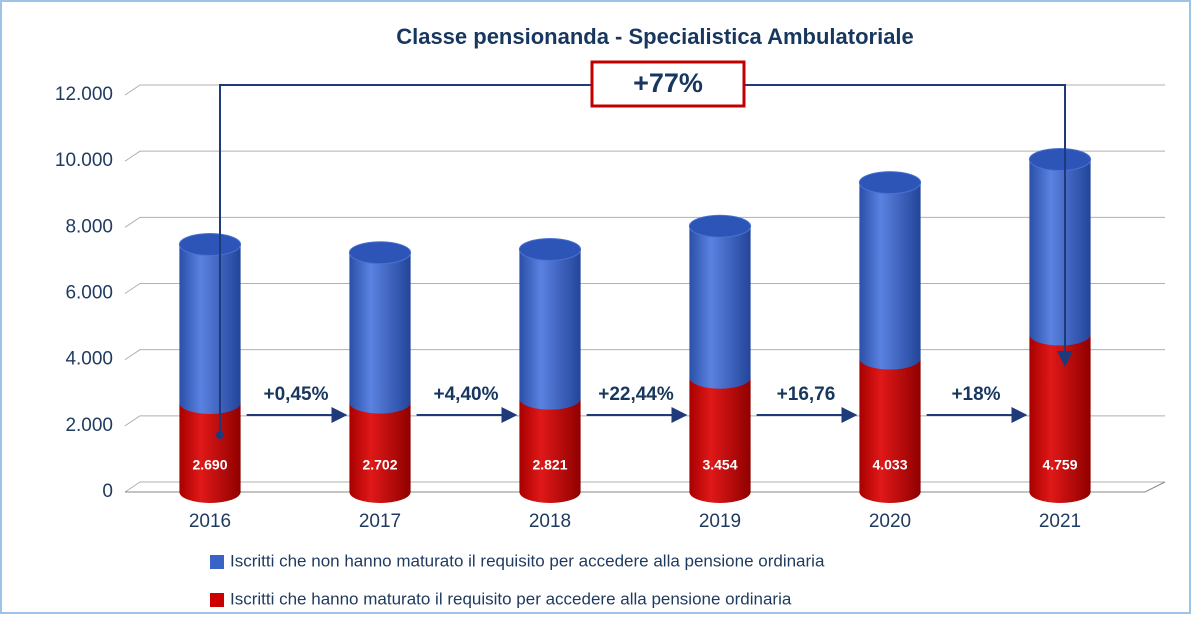 The image size is (1191, 617). What do you see at coordinates (720, 521) in the screenshot?
I see `x-tick-label: 2019` at bounding box center [720, 521].